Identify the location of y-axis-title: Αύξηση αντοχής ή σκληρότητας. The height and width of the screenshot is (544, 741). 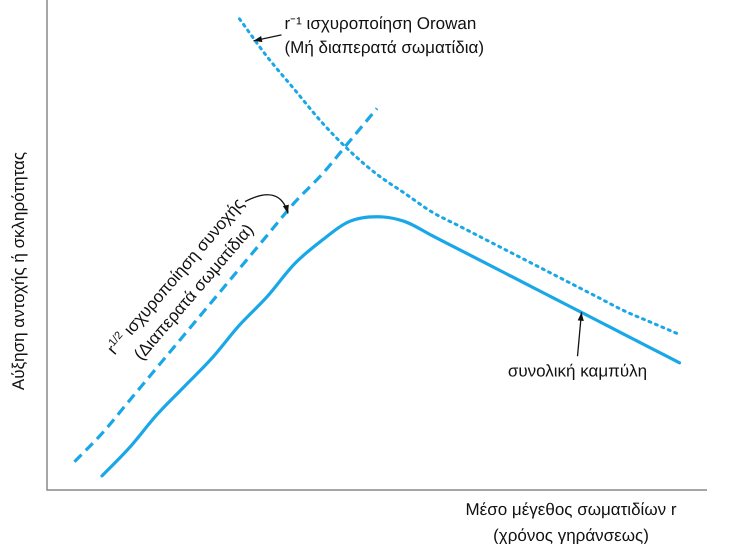
(19, 271).